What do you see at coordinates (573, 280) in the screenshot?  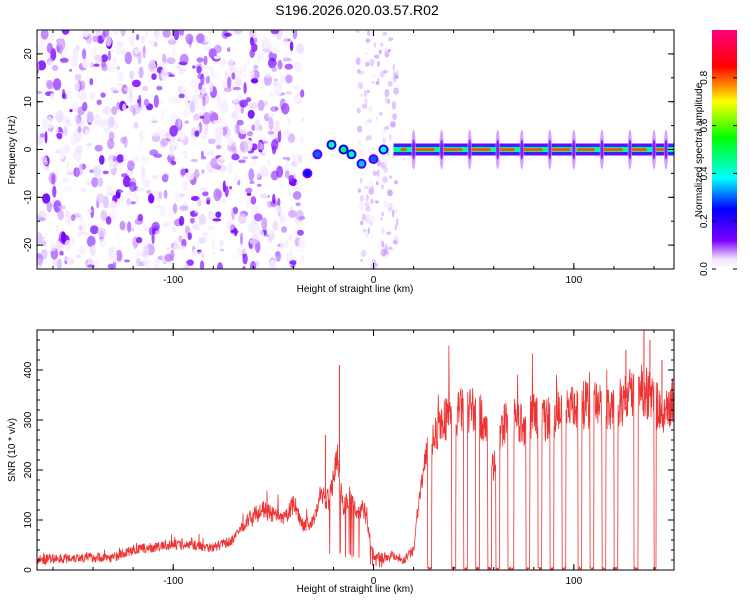 I see `x-tick-label: 100` at bounding box center [573, 280].